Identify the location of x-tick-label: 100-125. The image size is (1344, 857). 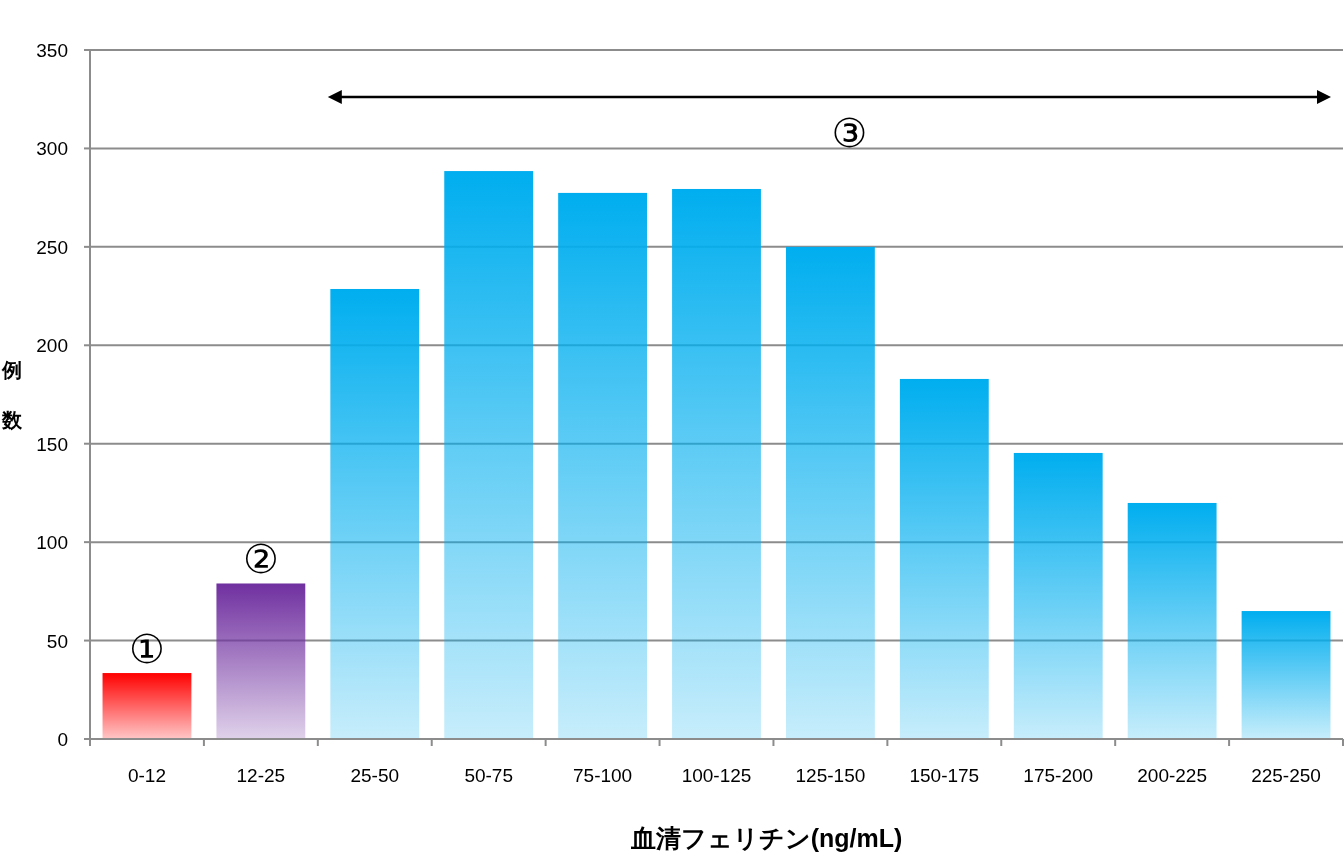
(716, 775).